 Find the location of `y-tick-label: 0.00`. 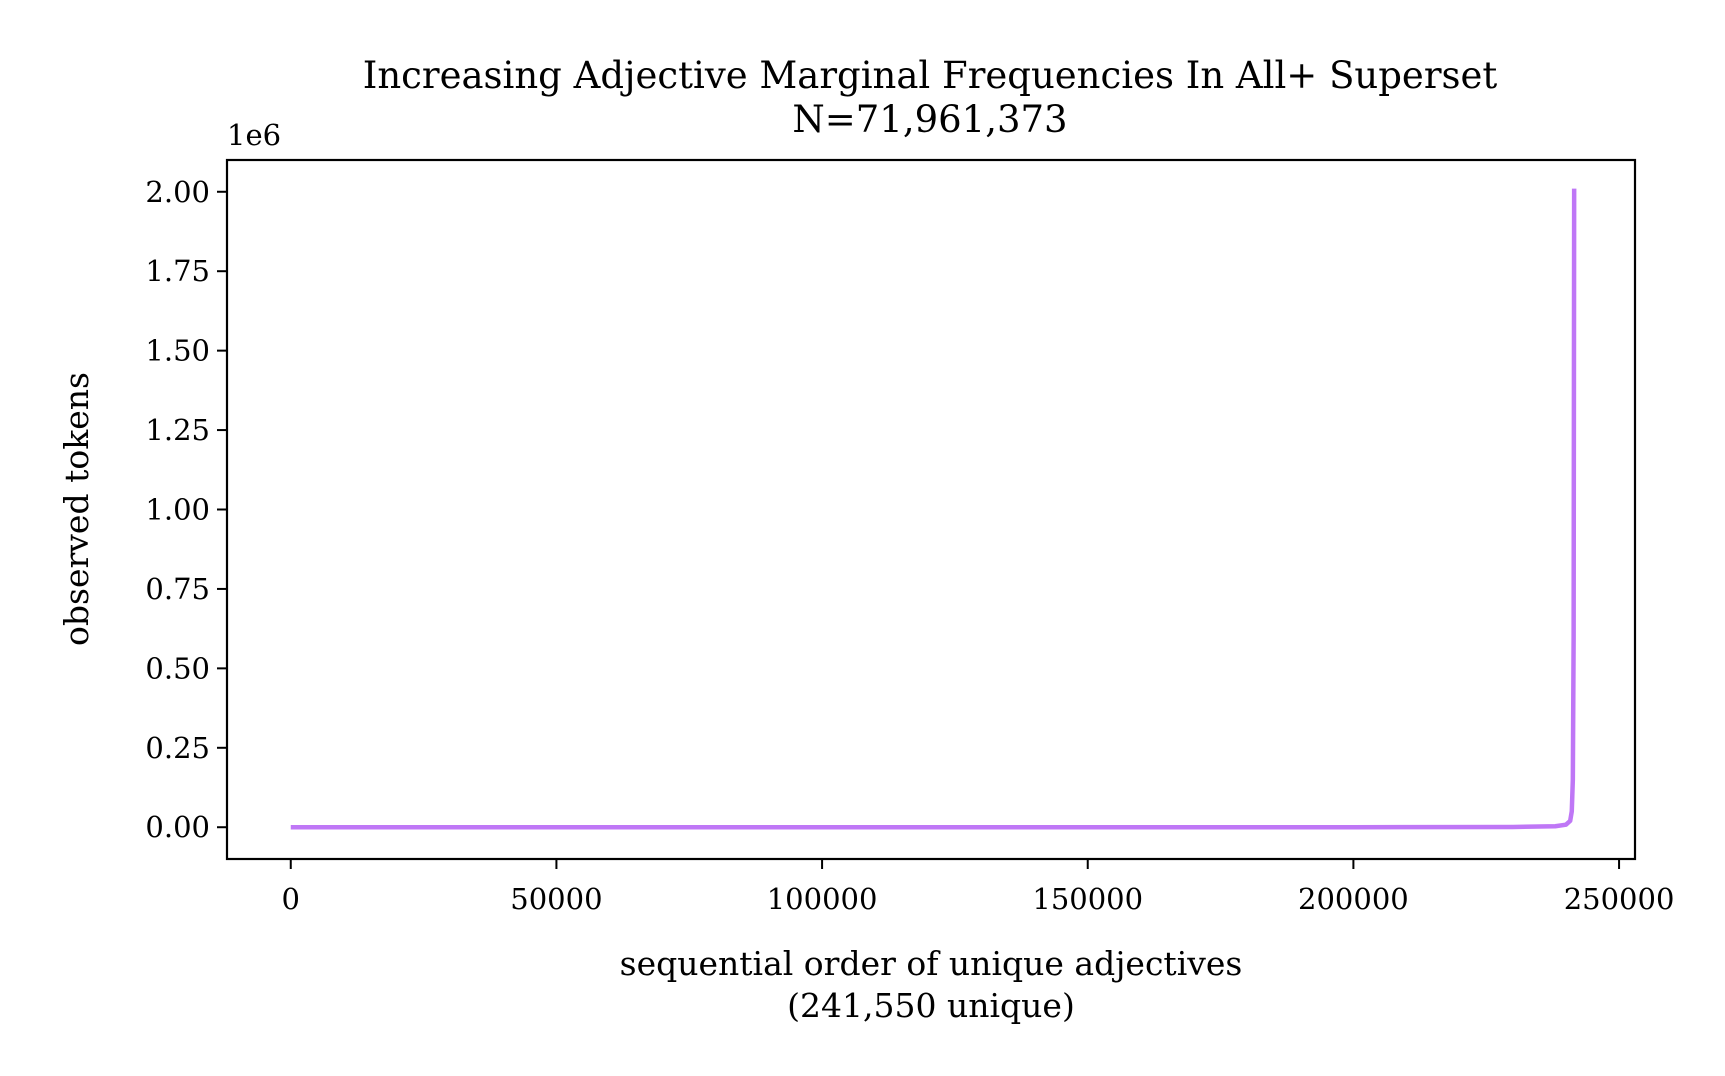

y-tick-label: 0.00 is located at coordinates (177, 827).